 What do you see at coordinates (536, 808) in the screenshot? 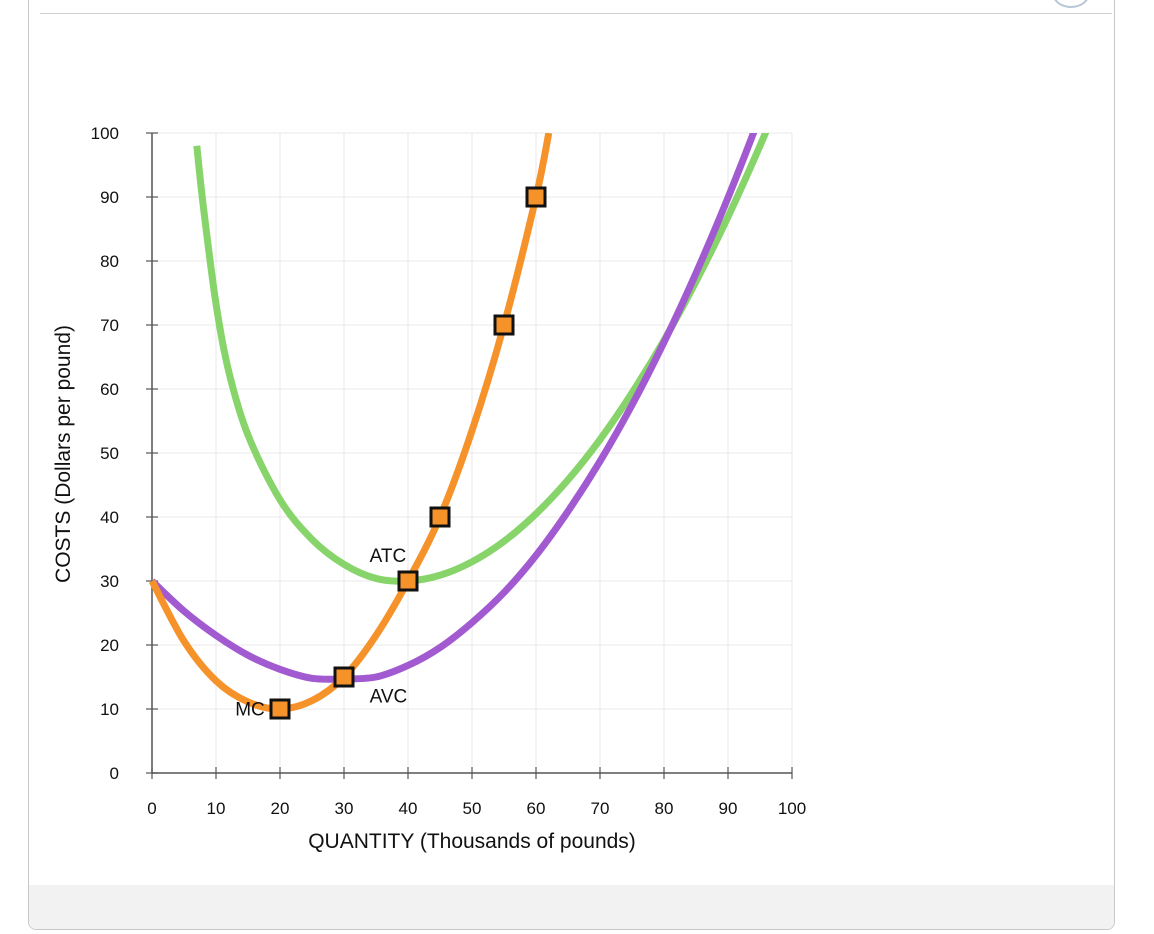
I see `x-tick-label-60: 60` at bounding box center [536, 808].